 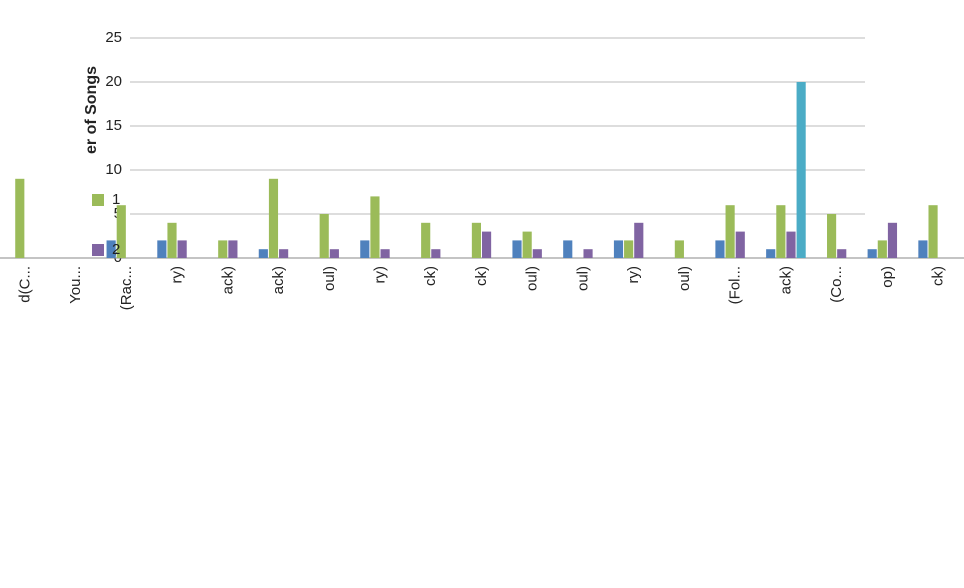 What do you see at coordinates (113, 125) in the screenshot?
I see `y-tick-label: 15` at bounding box center [113, 125].